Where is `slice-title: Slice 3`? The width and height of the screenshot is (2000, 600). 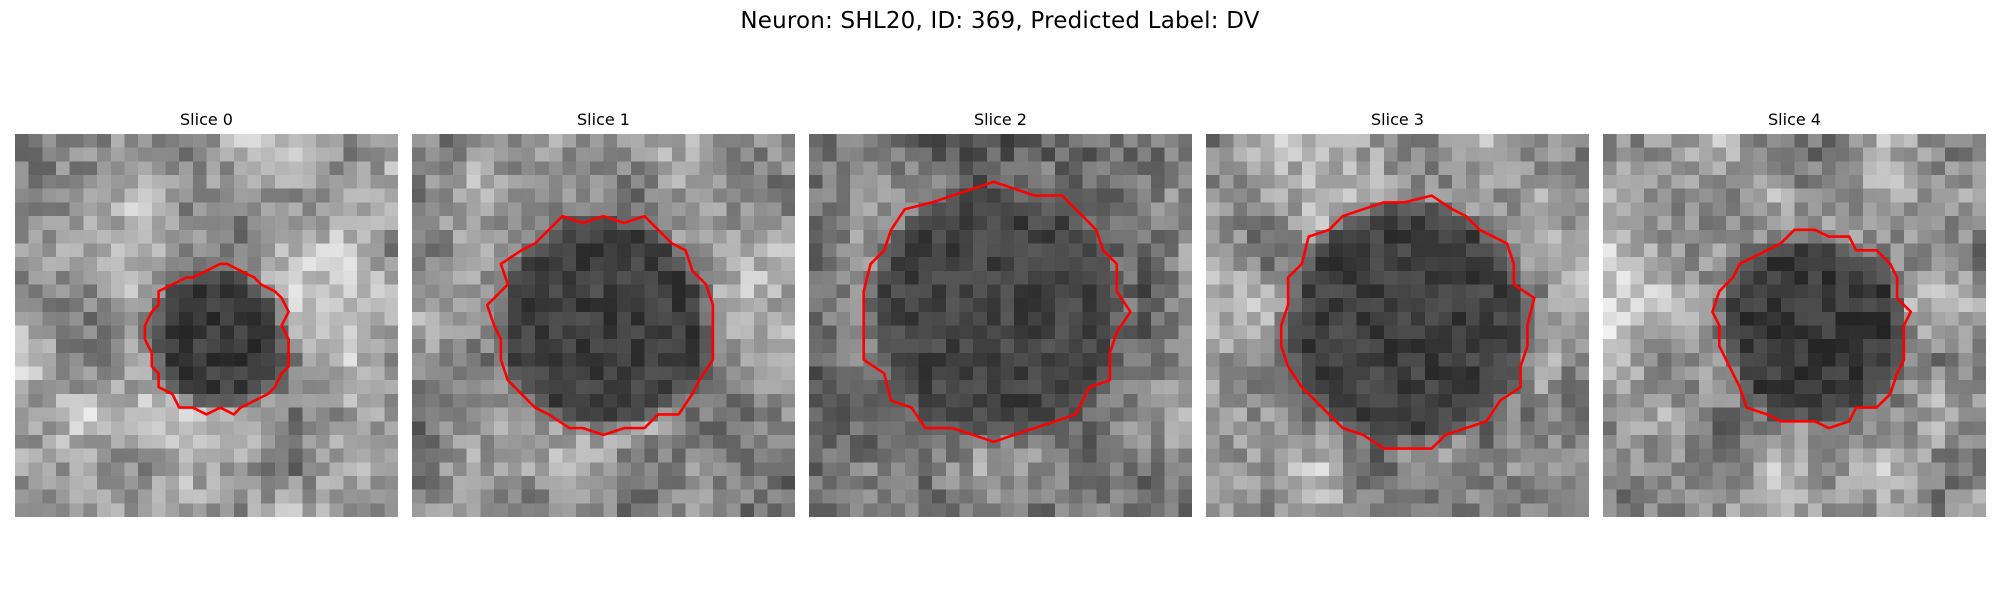
slice-title: Slice 3 is located at coordinates (1397, 119).